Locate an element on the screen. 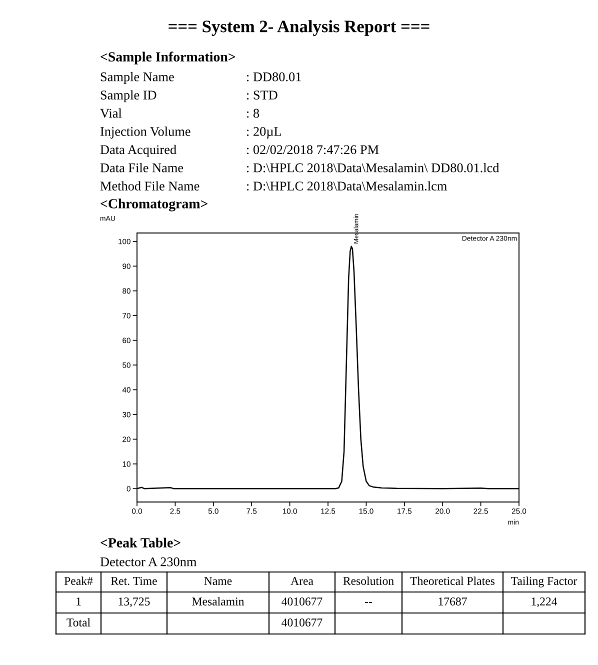 The width and height of the screenshot is (598, 665). text: Mesalamin is located at coordinates (218, 601).